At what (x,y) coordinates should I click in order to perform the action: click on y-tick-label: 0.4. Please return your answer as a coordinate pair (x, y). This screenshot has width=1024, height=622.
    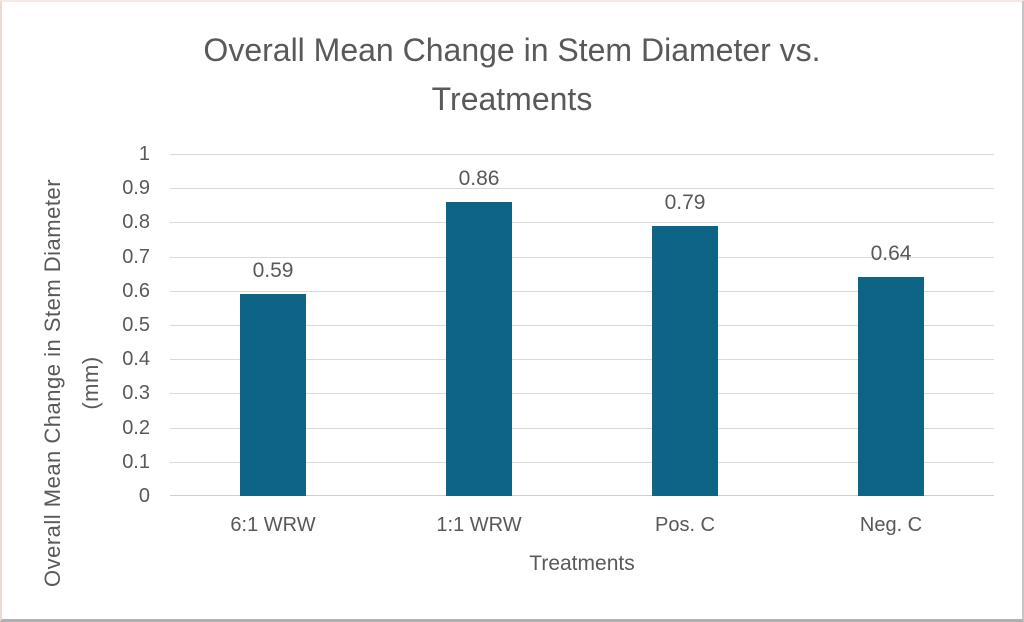
    Looking at the image, I should click on (136, 359).